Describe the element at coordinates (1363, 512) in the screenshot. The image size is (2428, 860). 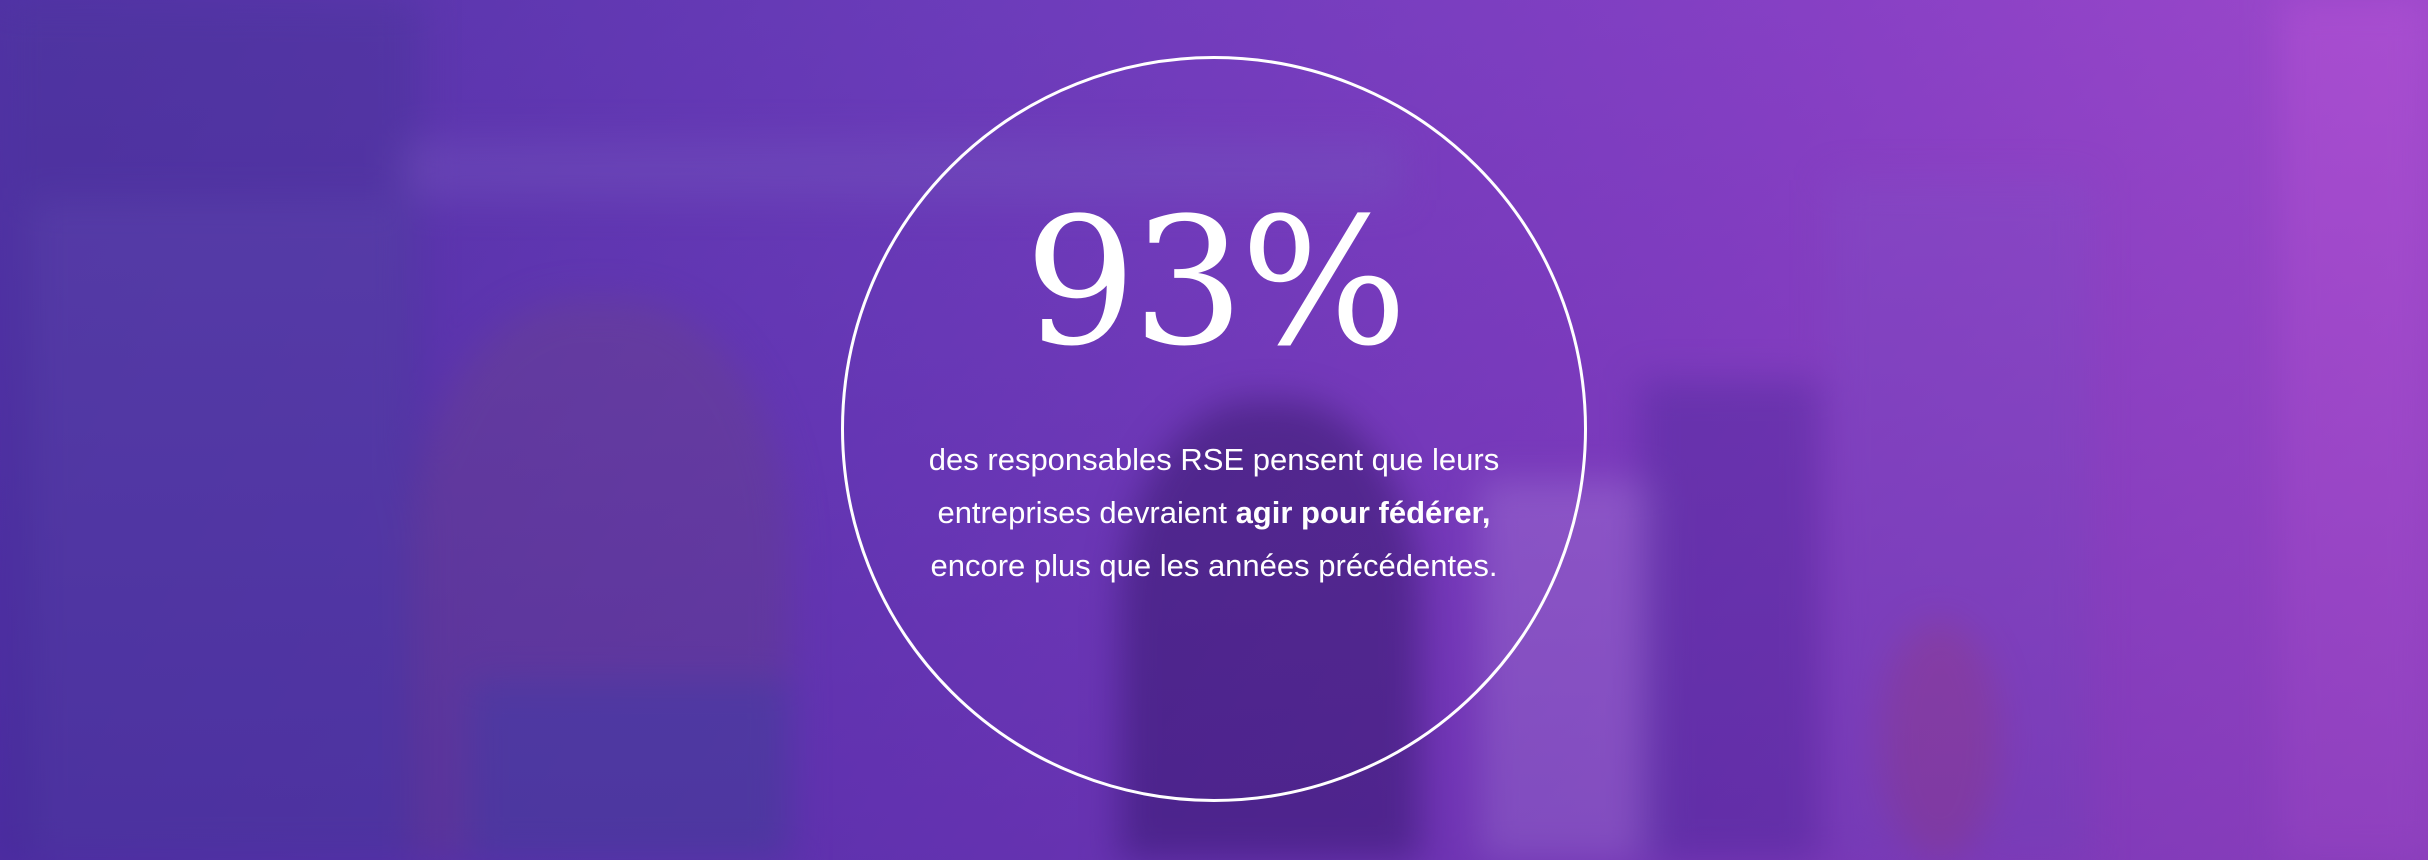
I see `description-emphasis: agir pour fédérer,` at that location.